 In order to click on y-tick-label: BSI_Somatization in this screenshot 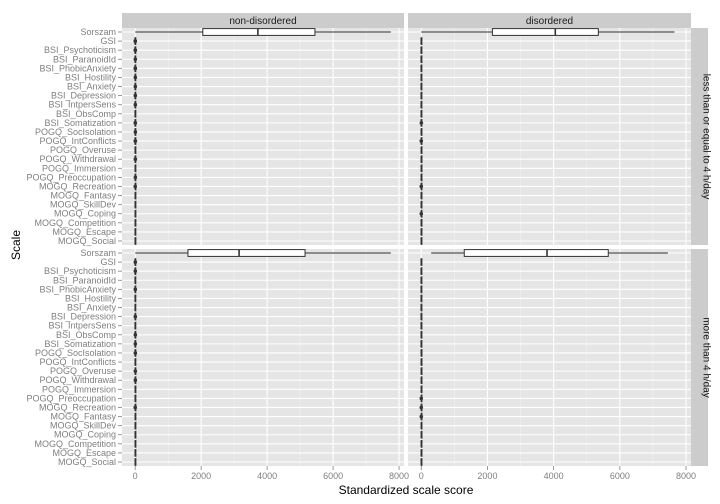, I will do `click(80, 344)`.